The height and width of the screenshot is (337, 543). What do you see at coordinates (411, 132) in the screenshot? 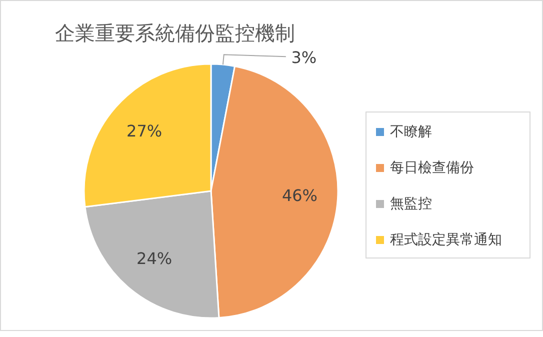
I see `legend-label: 不瞭解` at bounding box center [411, 132].